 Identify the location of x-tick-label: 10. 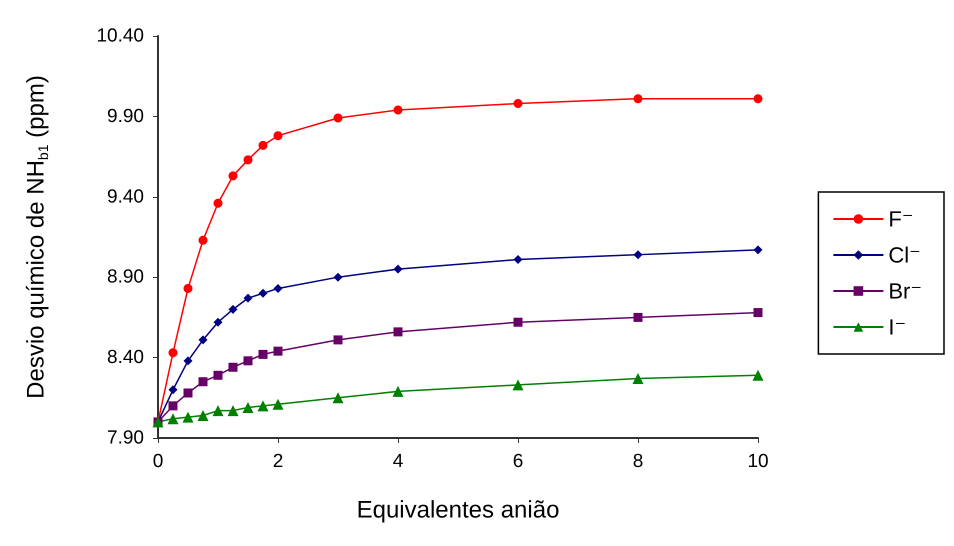
(758, 461).